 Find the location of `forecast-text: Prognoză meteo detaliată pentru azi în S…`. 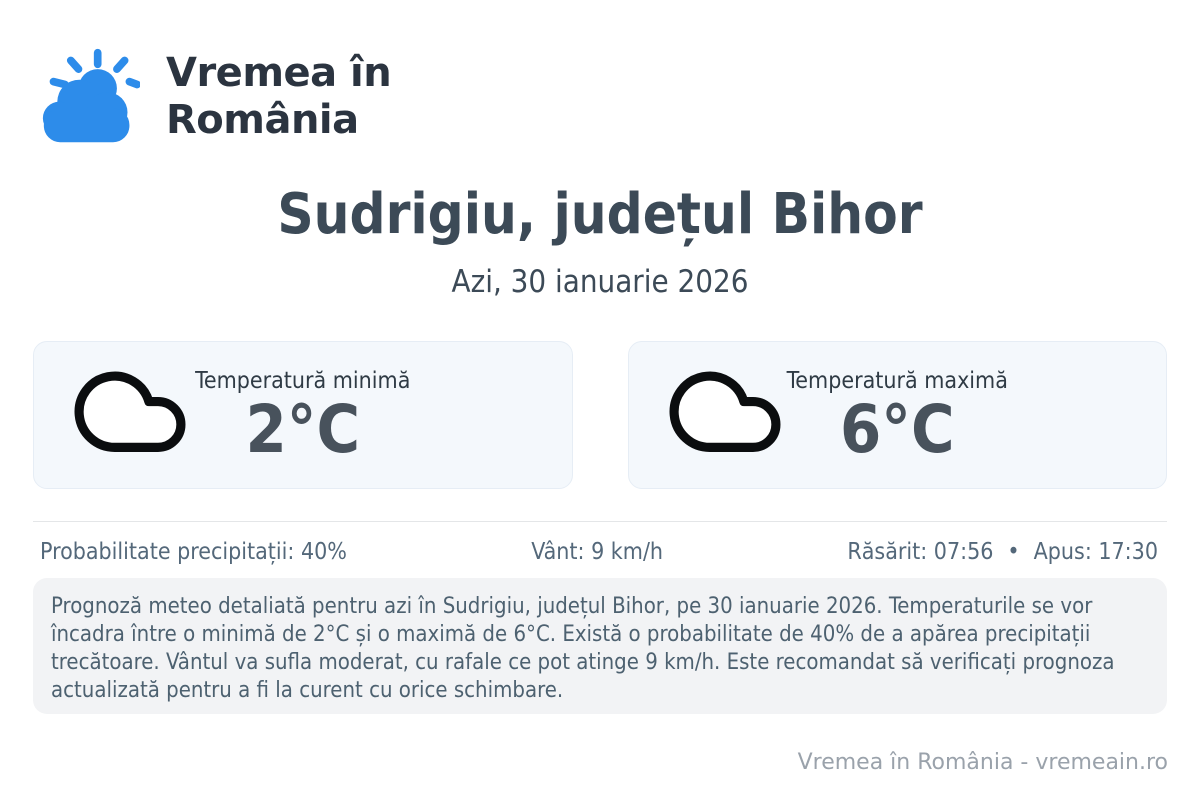

forecast-text: Prognoză meteo detaliată pentru azi în S… is located at coordinates (583, 648).